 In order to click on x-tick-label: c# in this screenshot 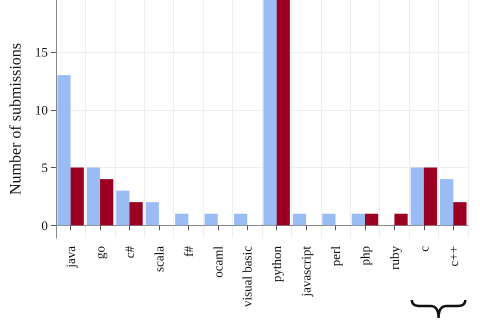, I will do `click(129, 252)`.